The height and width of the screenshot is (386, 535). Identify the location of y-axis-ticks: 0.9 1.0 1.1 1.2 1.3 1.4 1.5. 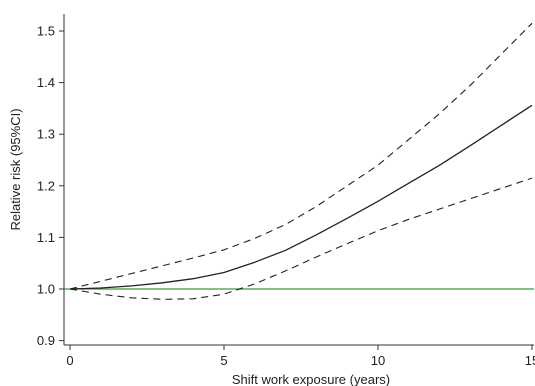
(50, 186).